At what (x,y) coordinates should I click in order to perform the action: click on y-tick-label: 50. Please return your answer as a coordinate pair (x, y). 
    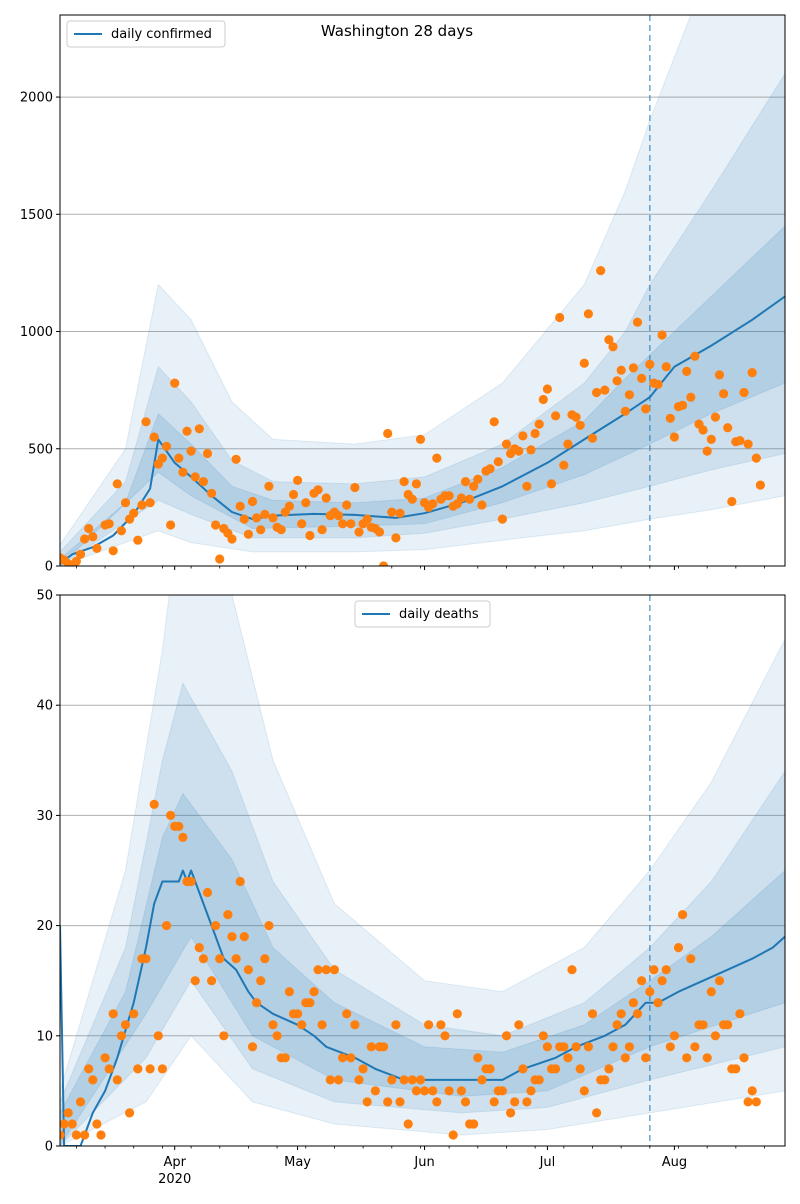
    Looking at the image, I should click on (44, 596).